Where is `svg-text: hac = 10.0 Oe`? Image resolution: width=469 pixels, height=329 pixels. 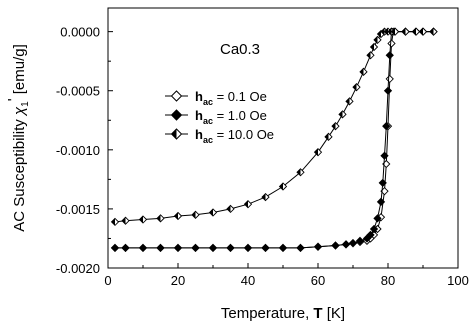 svg-text: hac = 10.0 Oe is located at coordinates (234, 136).